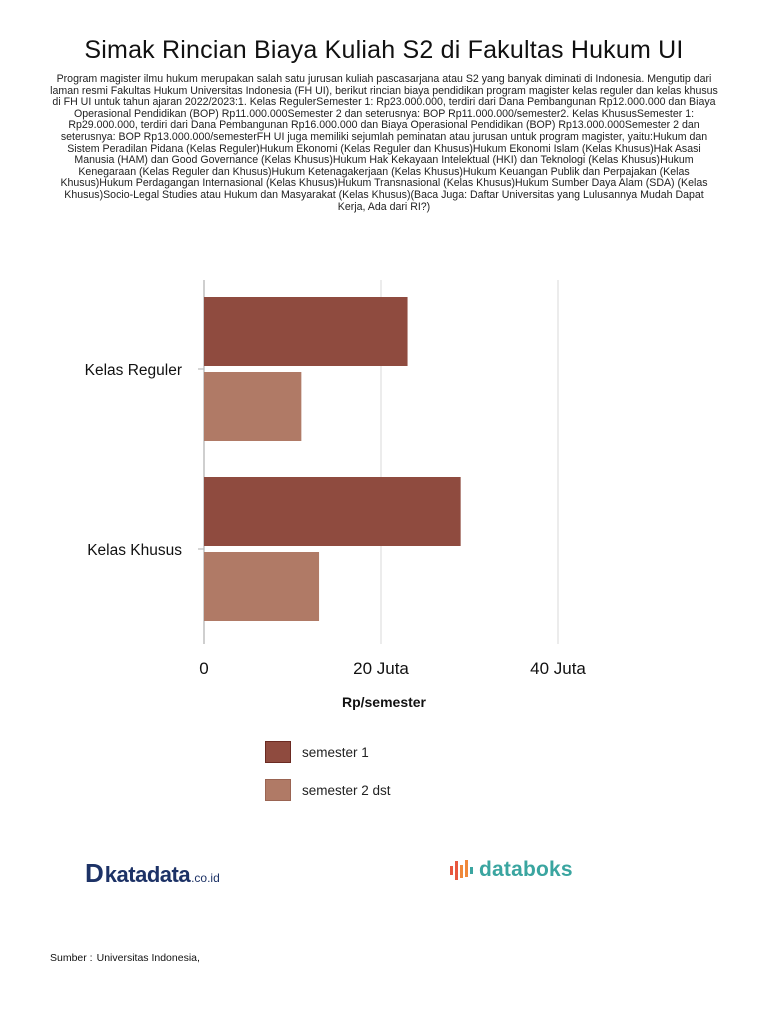 This screenshot has width=768, height=1024. Describe the element at coordinates (133, 370) in the screenshot. I see `category-label: Kelas Reguler` at that location.